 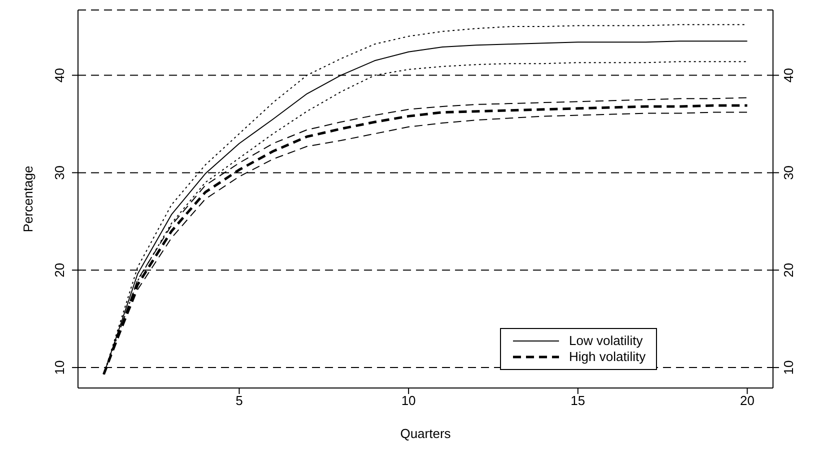 I want to click on x-axis-title: Quarters, so click(x=426, y=433).